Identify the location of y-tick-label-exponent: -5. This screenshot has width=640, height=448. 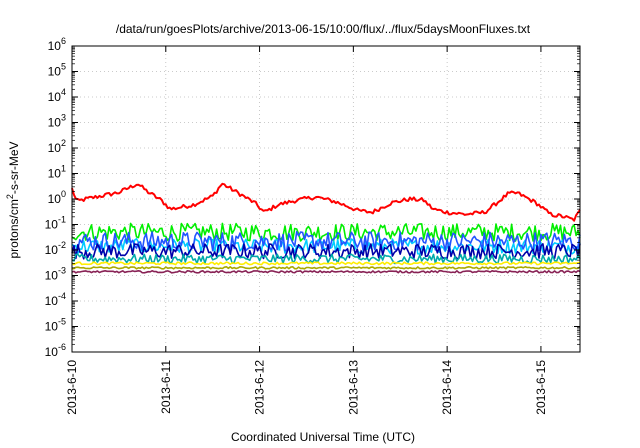
(62, 322).